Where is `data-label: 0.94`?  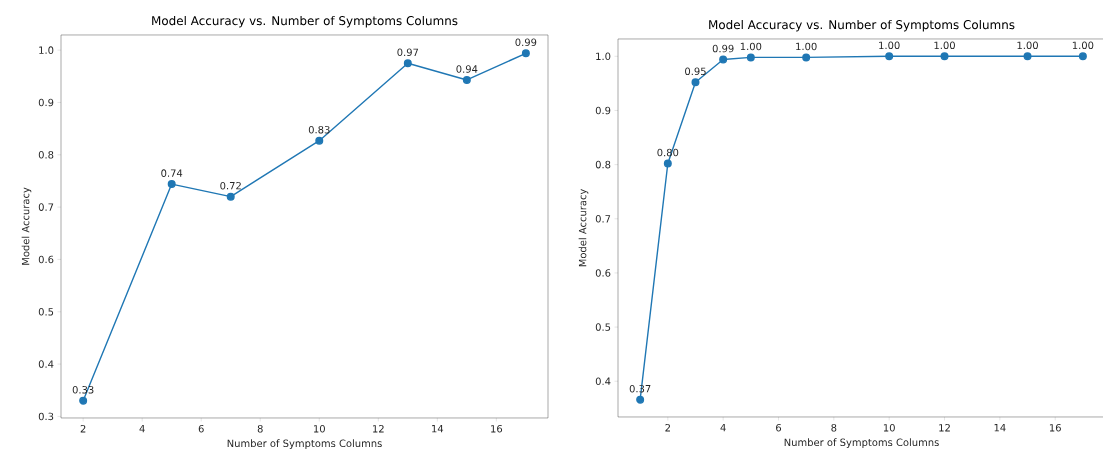
data-label: 0.94 is located at coordinates (467, 69).